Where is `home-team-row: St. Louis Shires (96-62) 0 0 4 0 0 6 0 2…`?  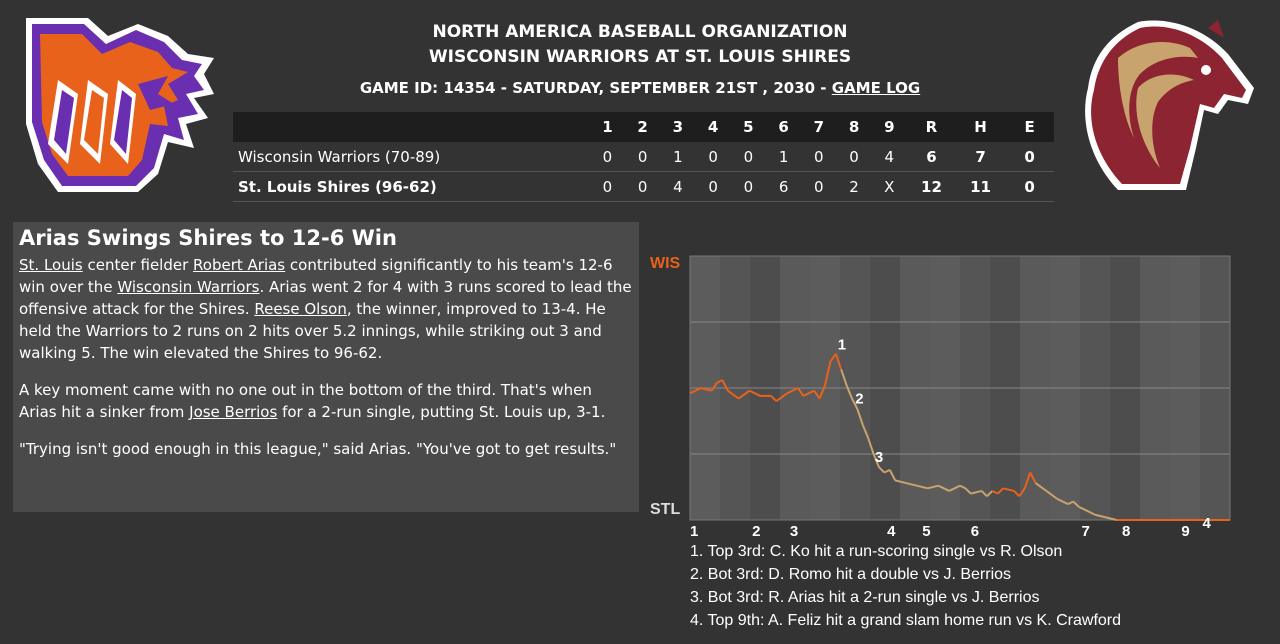 home-team-row: St. Louis Shires (96-62) 0 0 4 0 0 6 0 2… is located at coordinates (643, 186).